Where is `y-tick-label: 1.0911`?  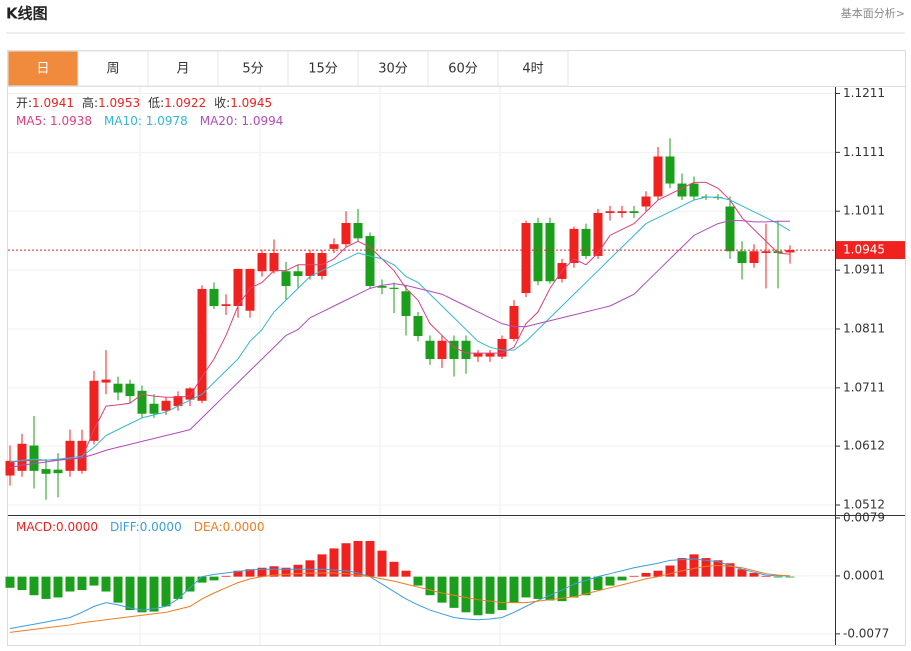
y-tick-label: 1.0911 is located at coordinates (864, 270).